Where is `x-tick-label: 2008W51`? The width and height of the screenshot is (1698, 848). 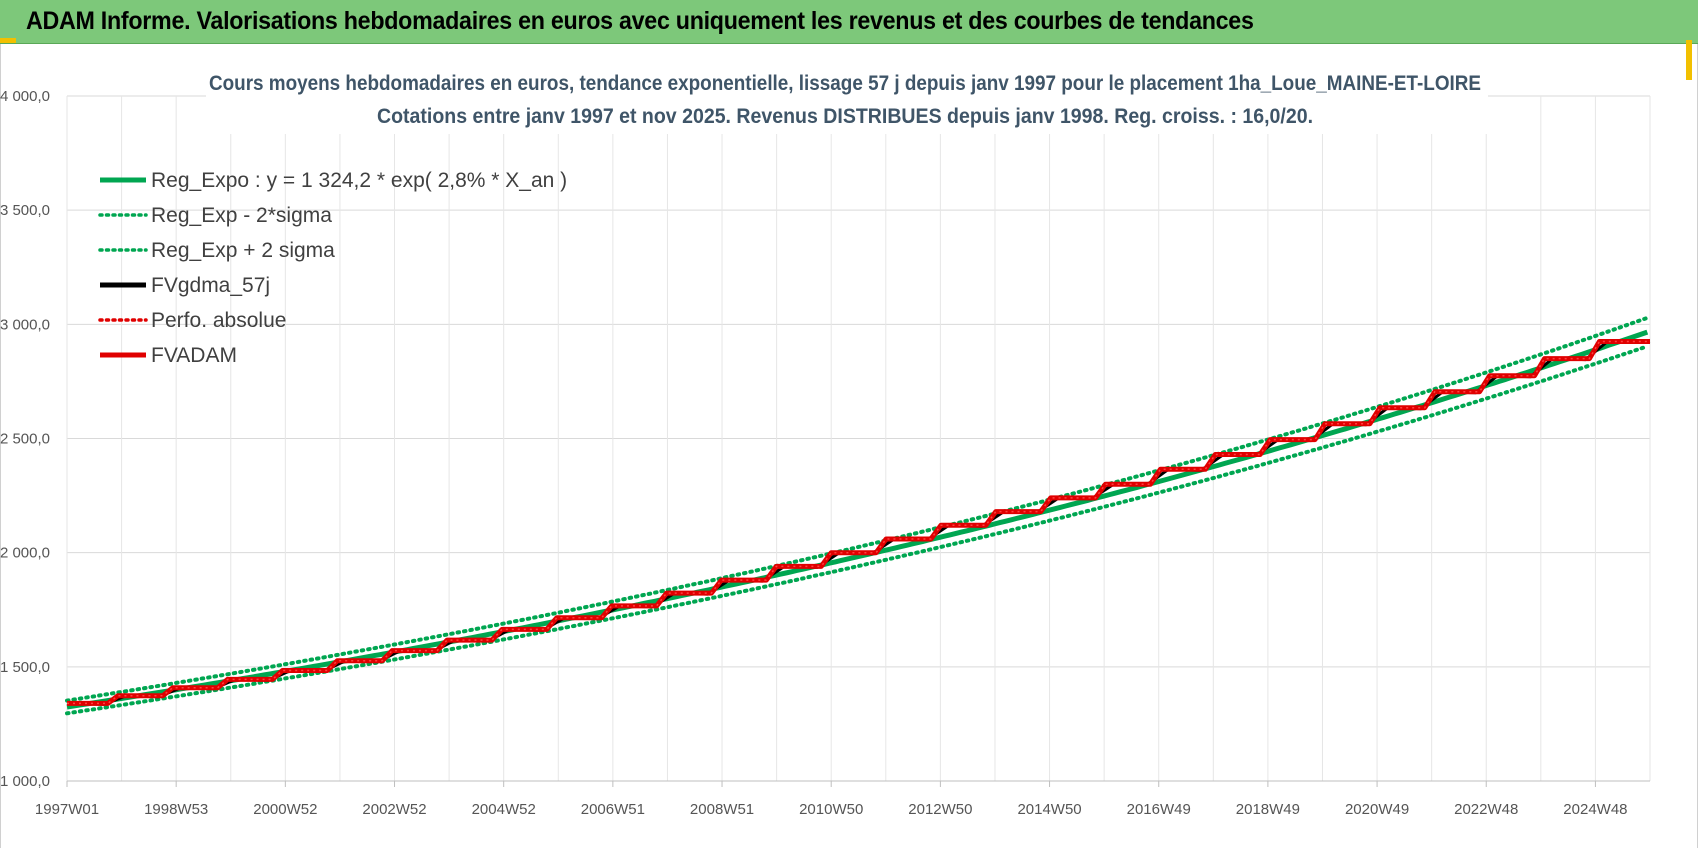 x-tick-label: 2008W51 is located at coordinates (722, 809).